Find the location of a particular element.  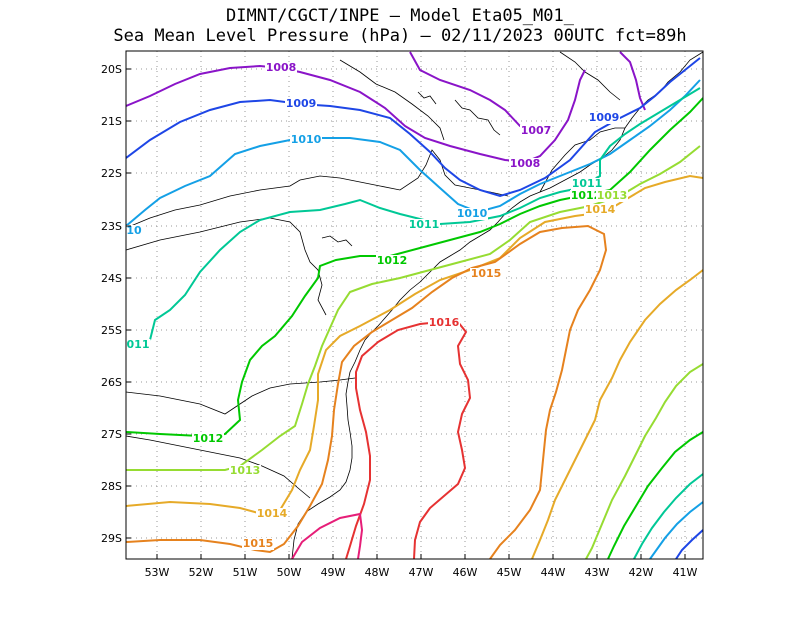

state-border-es is located at coordinates (582, 160).